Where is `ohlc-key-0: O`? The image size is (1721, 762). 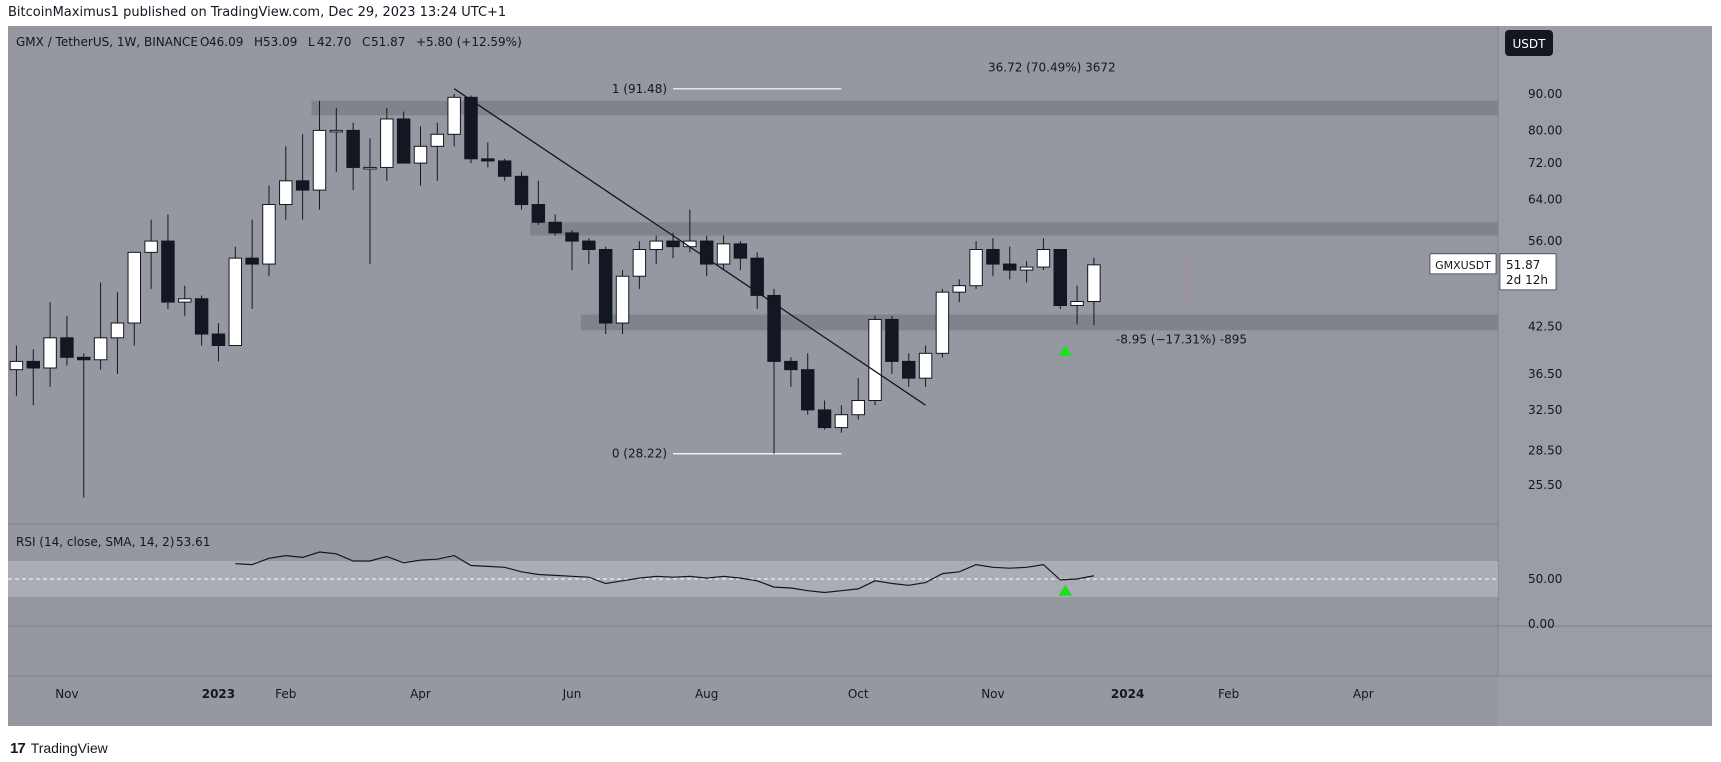
ohlc-key-0: O is located at coordinates (204, 42).